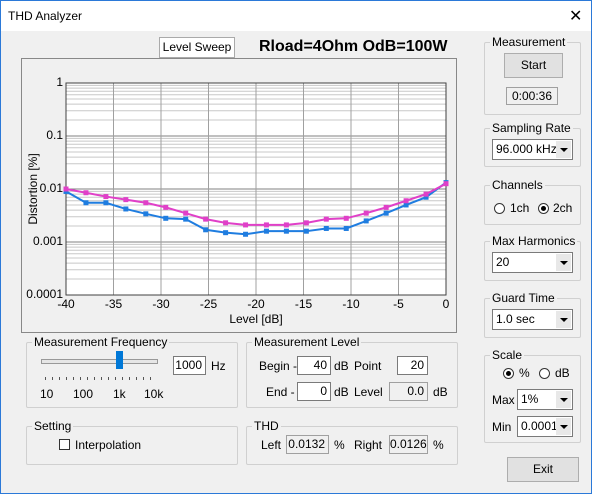 The width and height of the screenshot is (592, 494). Describe the element at coordinates (446, 304) in the screenshot. I see `x-tick-label: 0` at that location.